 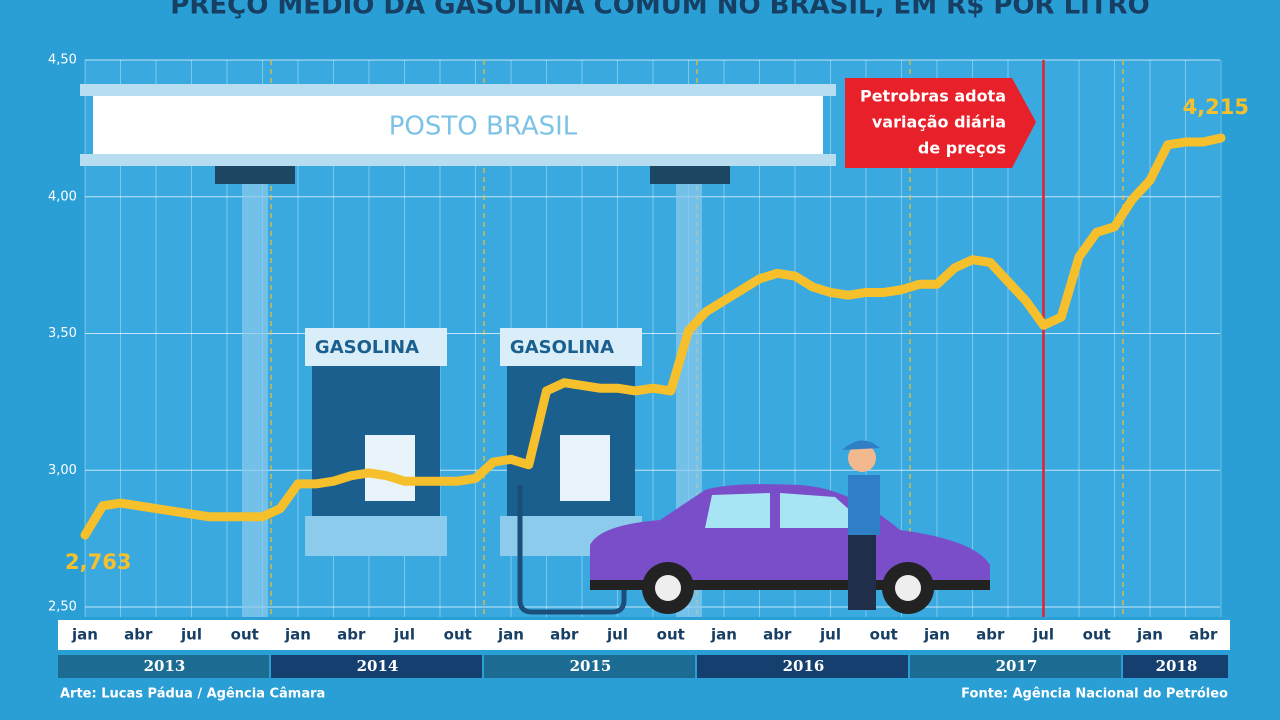 I want to click on y-tick-label: 2,50, so click(x=62, y=607).